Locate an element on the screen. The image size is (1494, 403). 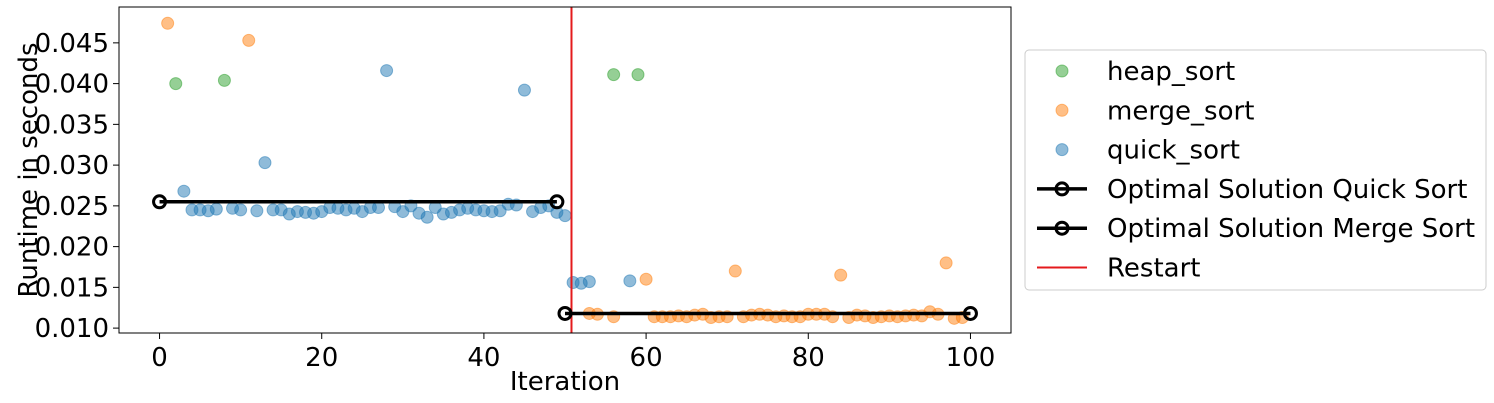
legend-item: heap_sort is located at coordinates (1145, 72).